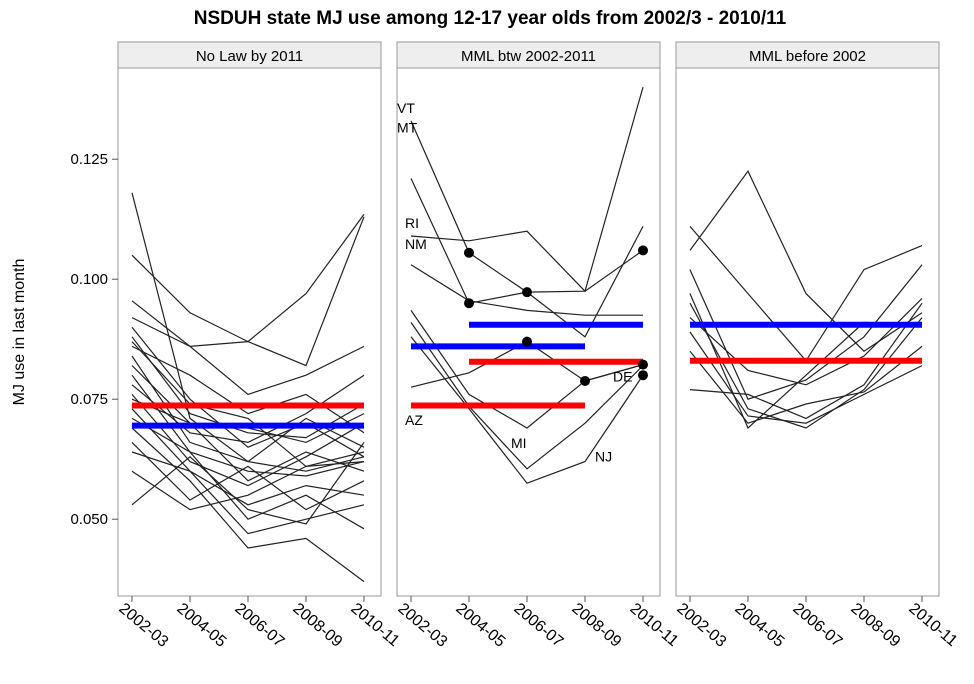 The image size is (974, 684). I want to click on strip-title: MML before 2002, so click(807, 56).